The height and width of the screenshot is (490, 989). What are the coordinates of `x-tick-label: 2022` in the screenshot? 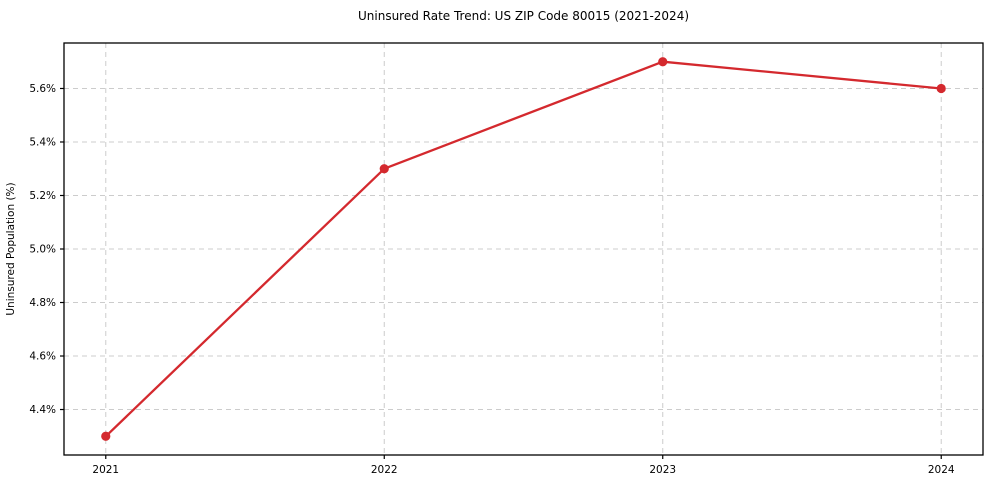 It's located at (384, 470).